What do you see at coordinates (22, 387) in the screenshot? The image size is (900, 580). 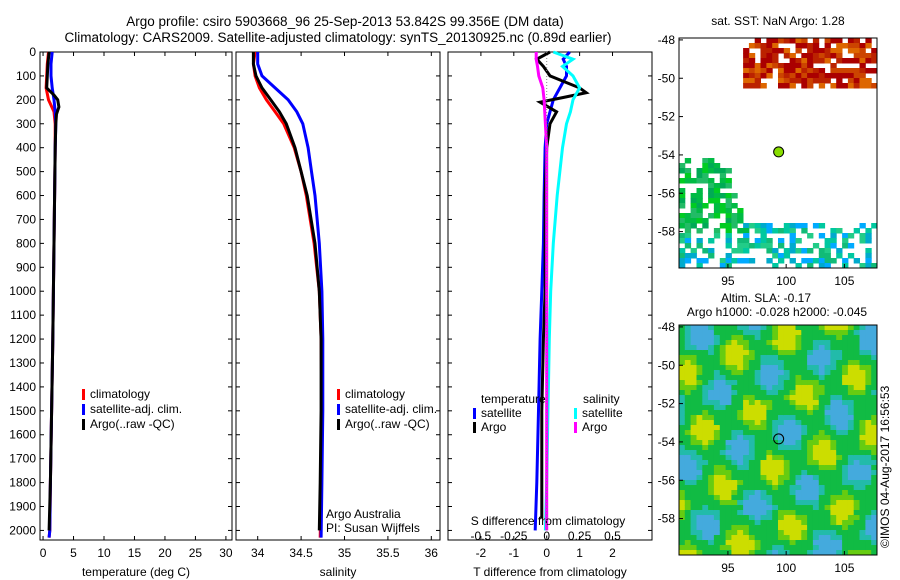 I see `y-tick-label: 1400` at bounding box center [22, 387].